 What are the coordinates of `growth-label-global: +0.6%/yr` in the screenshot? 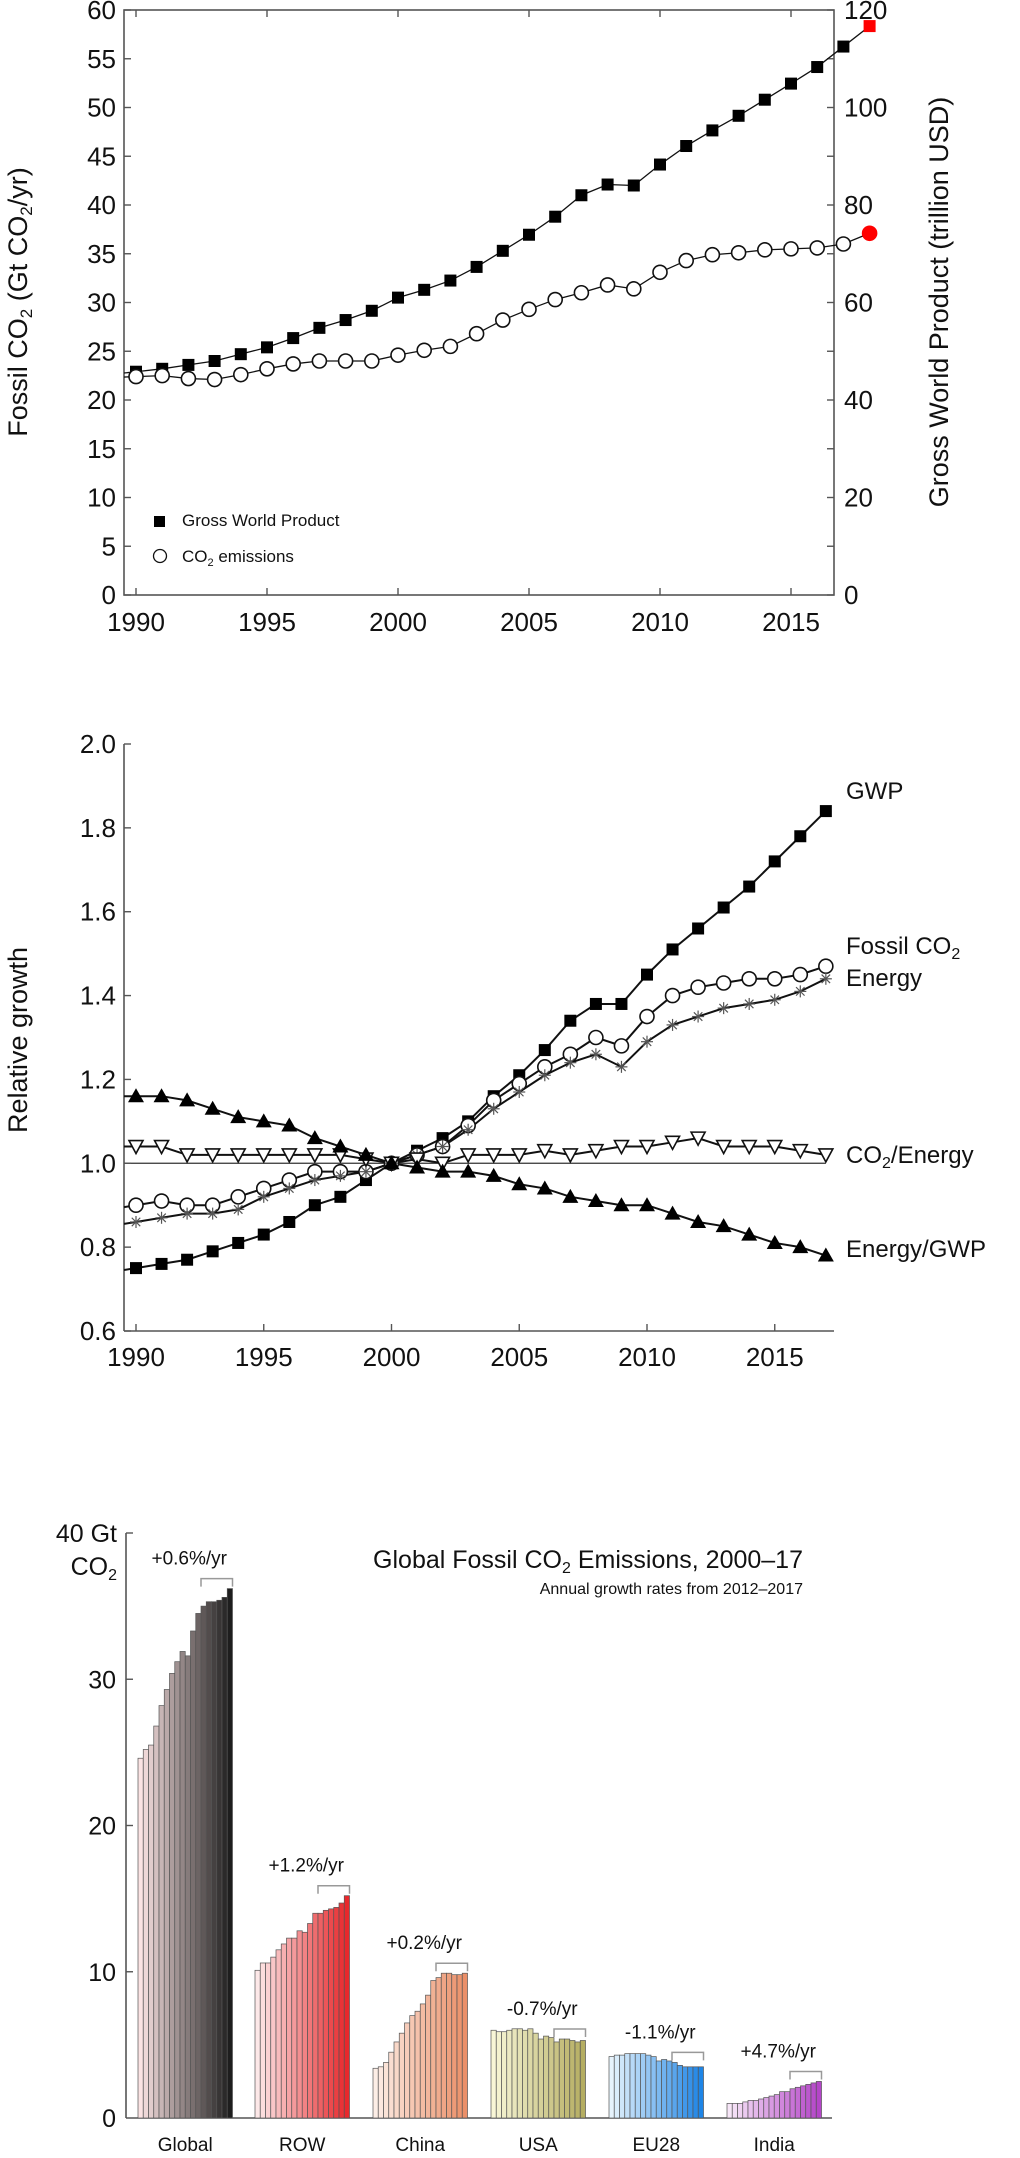 It's located at (189, 1559).